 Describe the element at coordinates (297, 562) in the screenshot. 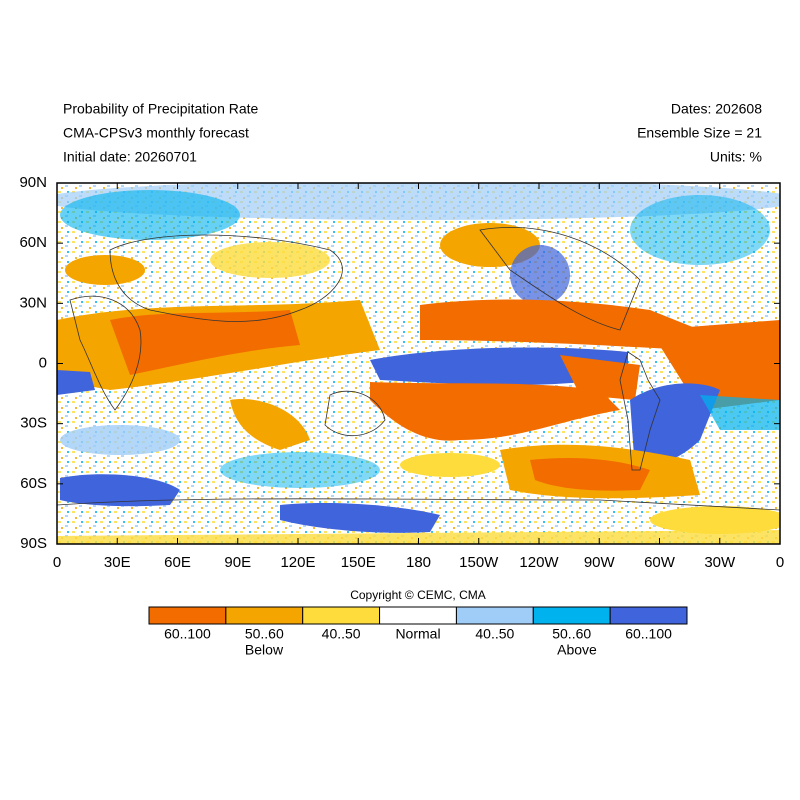

I see `lon-label: 120E` at that location.